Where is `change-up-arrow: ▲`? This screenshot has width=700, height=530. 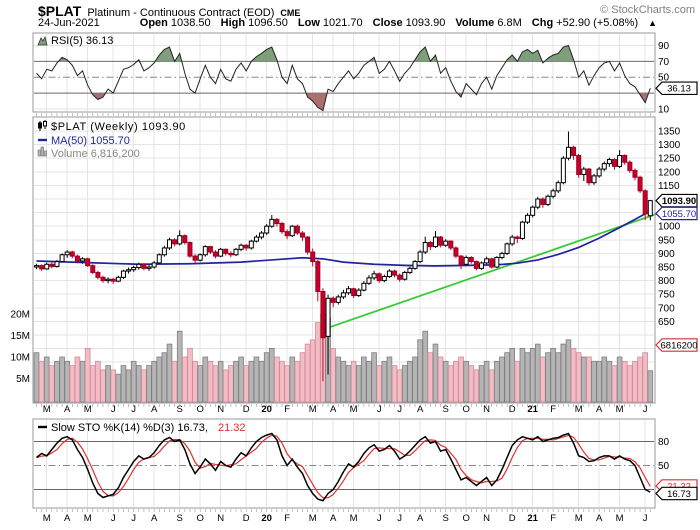
change-up-arrow: ▲ is located at coordinates (653, 23).